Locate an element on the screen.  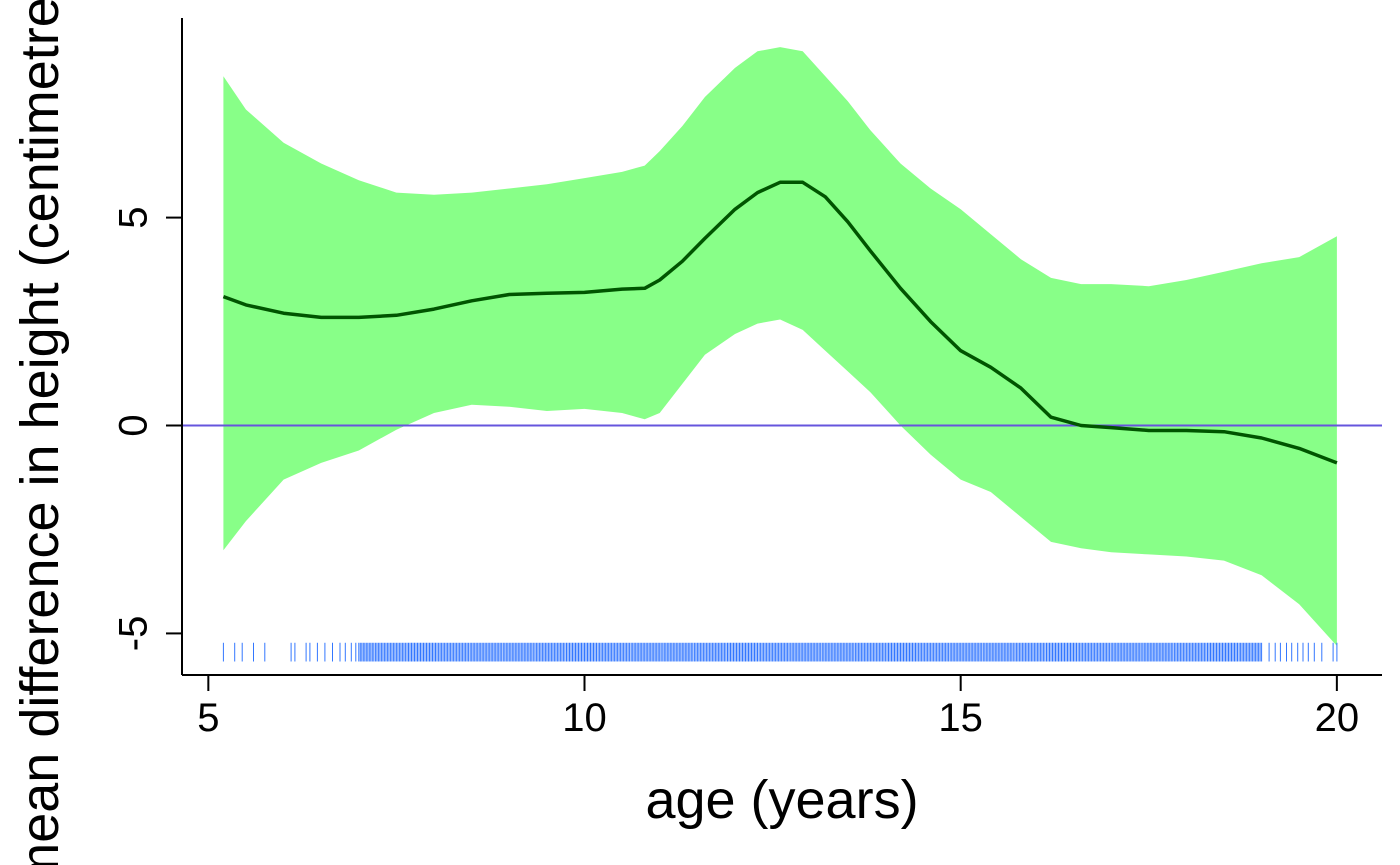
y-tick-label: -5 is located at coordinates (134, 634).